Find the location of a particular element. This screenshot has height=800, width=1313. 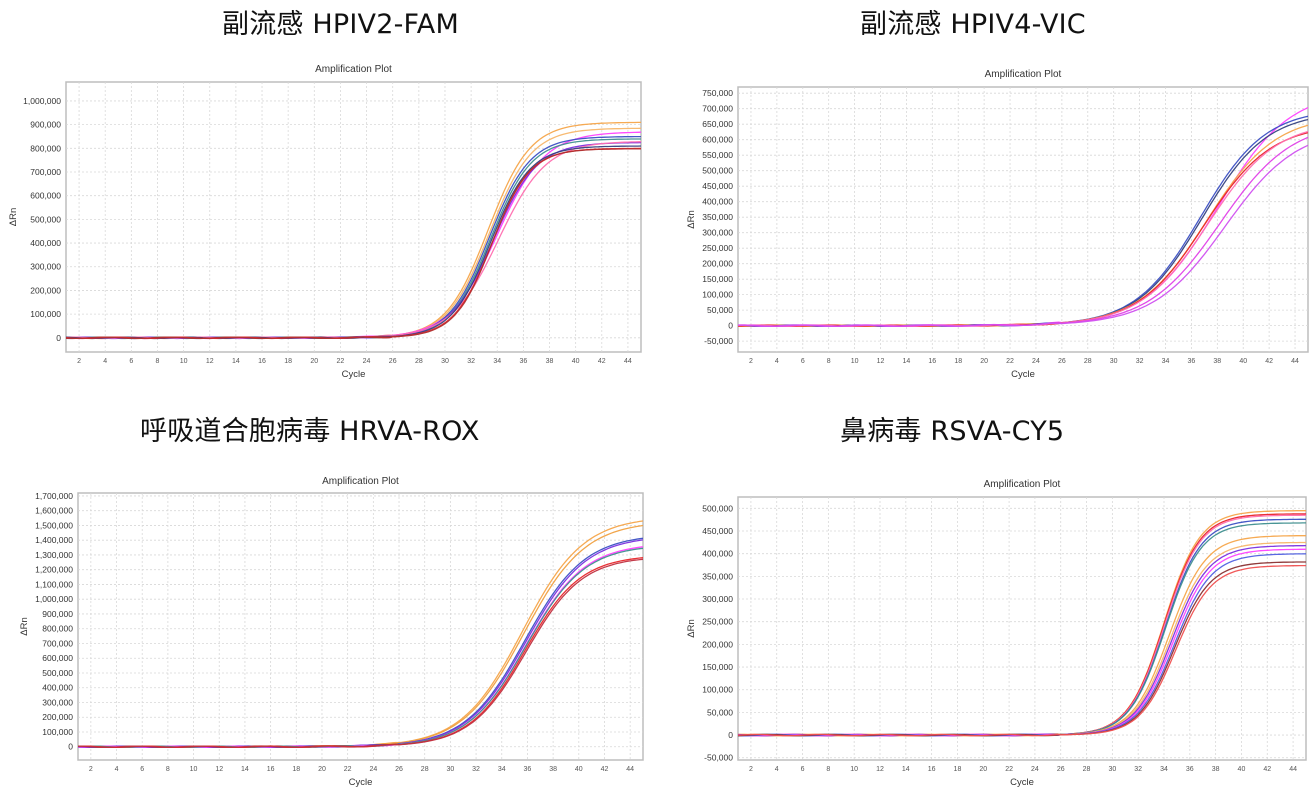

x-axis-label: Cycle is located at coordinates (354, 374).